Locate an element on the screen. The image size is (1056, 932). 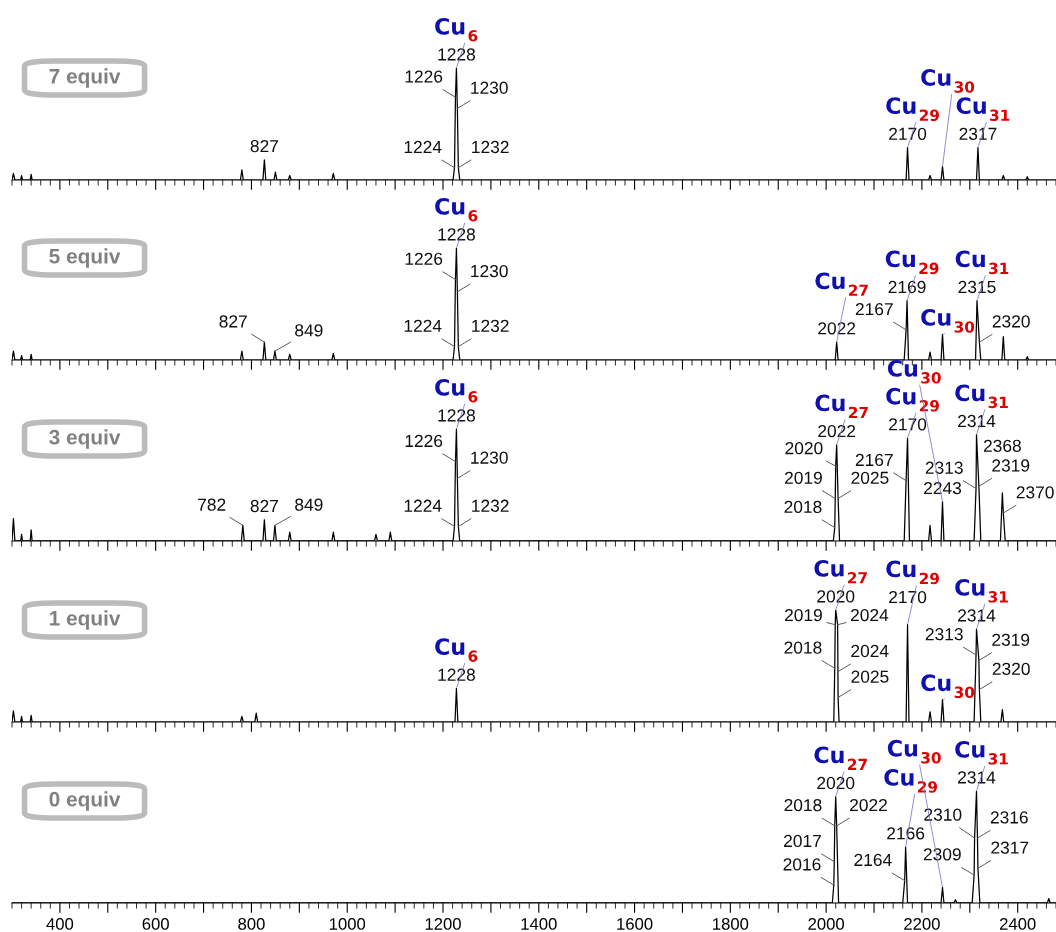
annotation: 2169 is located at coordinates (907, 287).